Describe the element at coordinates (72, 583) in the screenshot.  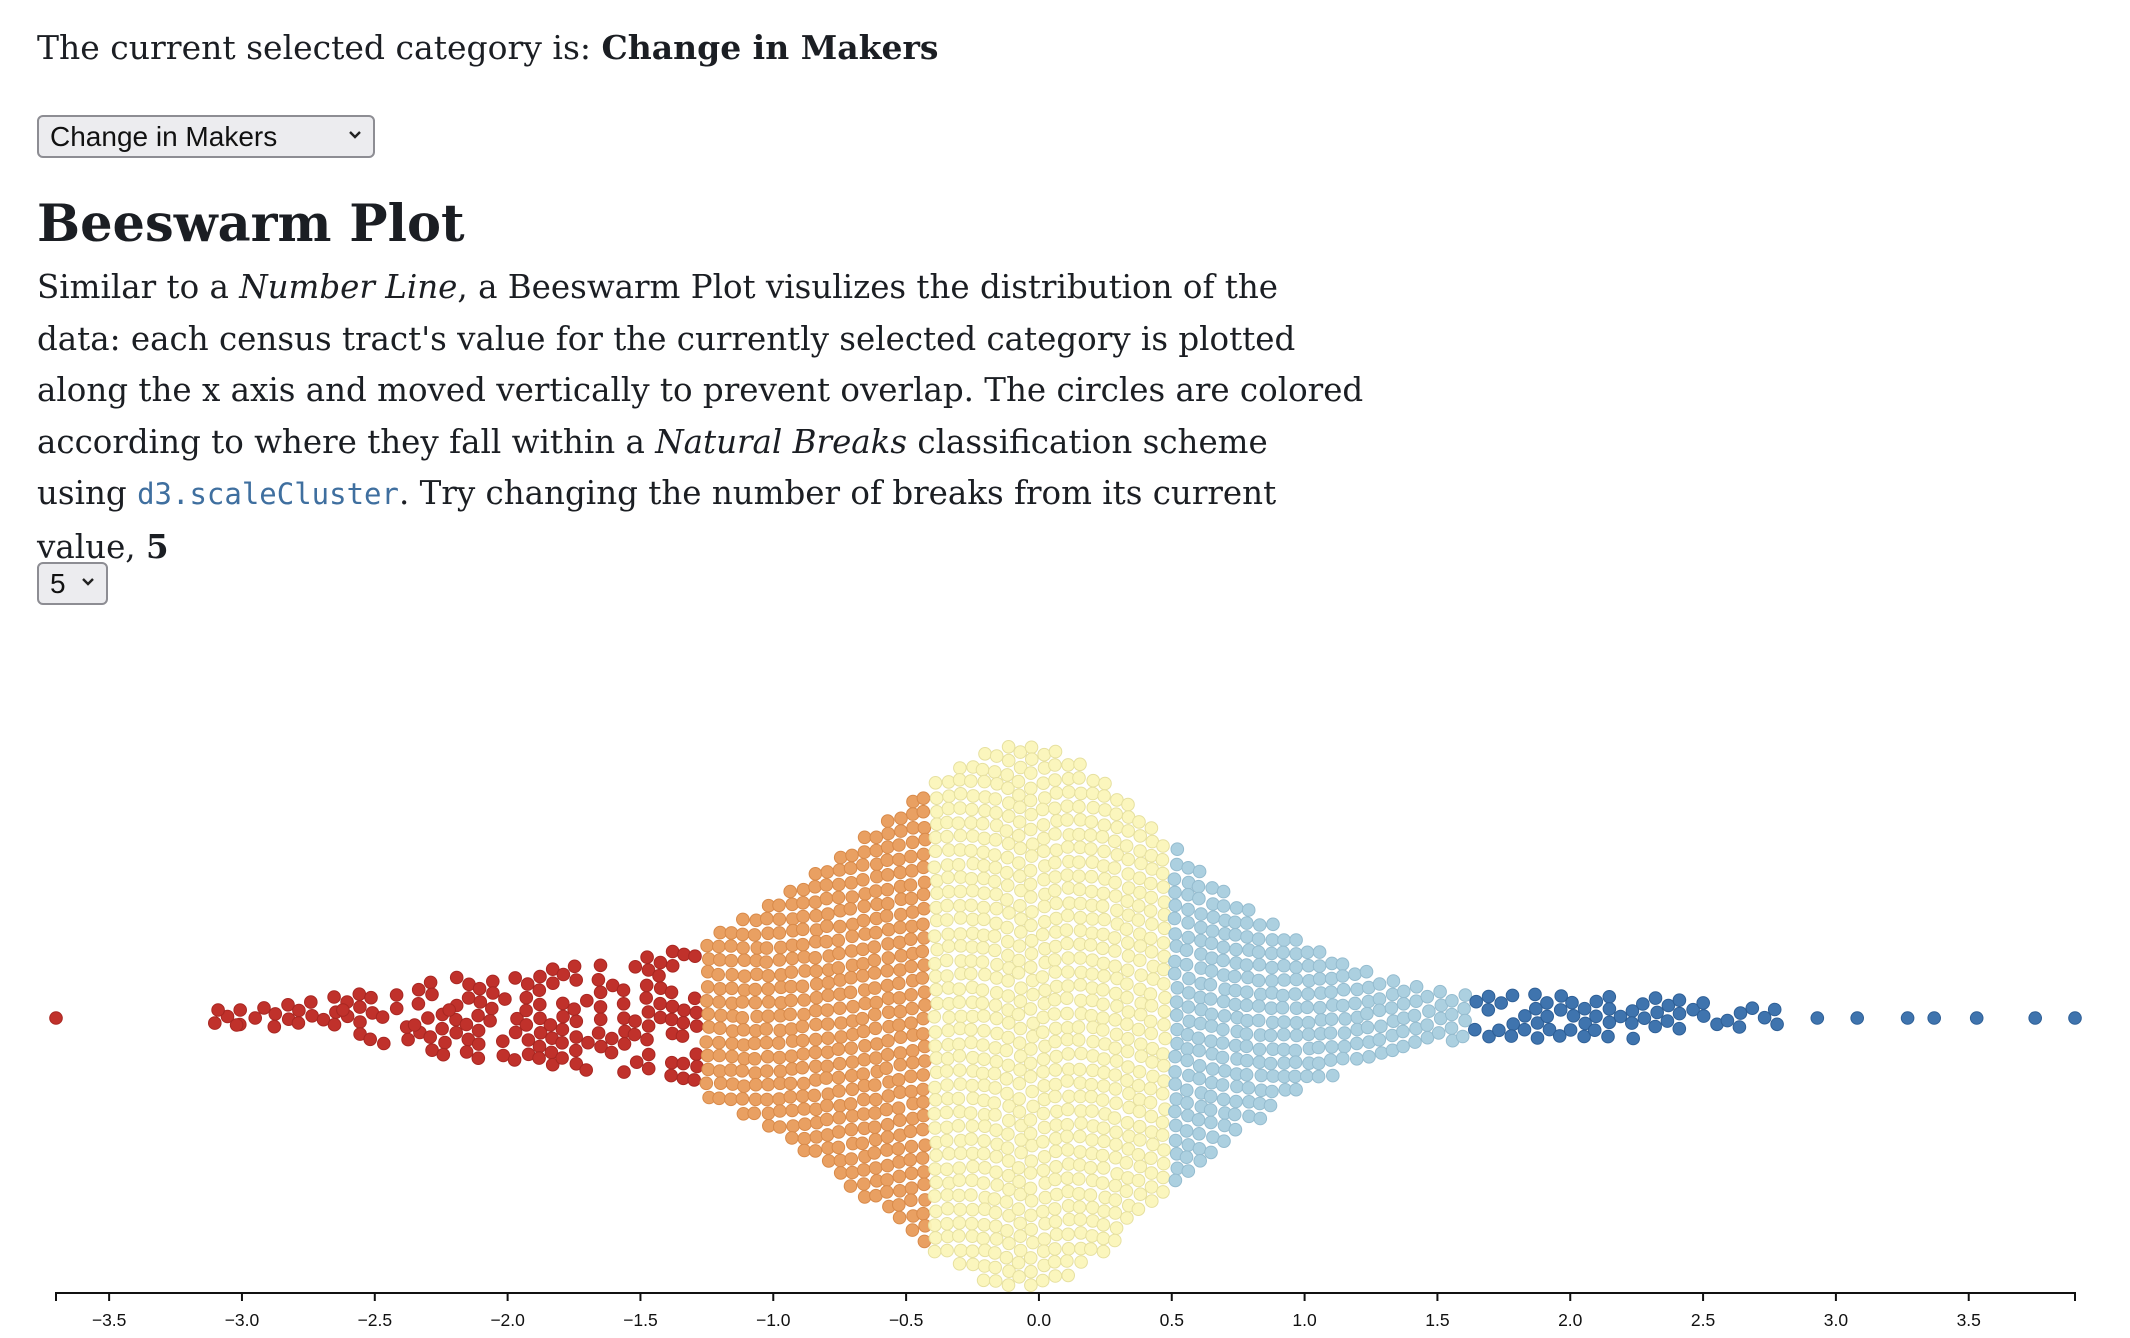
I see `breaks-select: 5` at that location.